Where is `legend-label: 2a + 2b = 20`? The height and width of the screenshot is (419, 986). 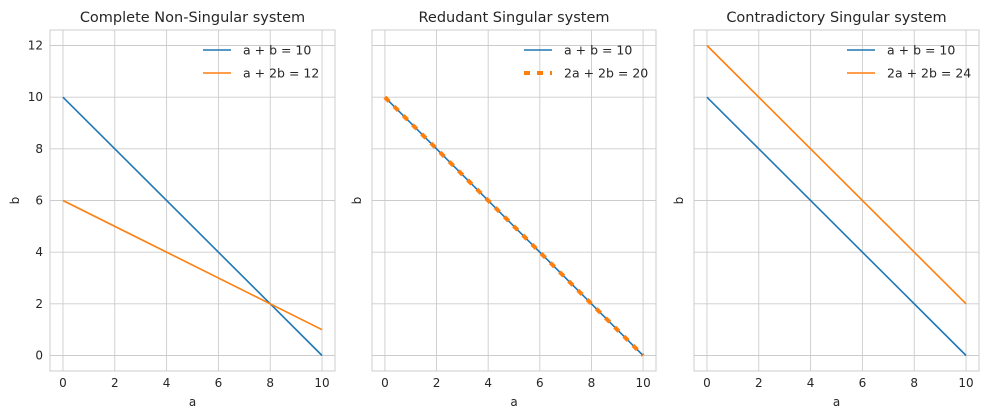 legend-label: 2a + 2b = 20 is located at coordinates (606, 73).